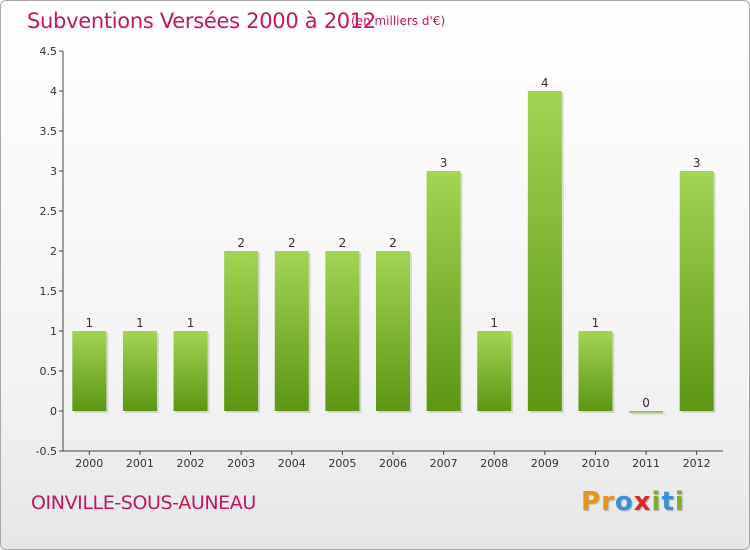 Image resolution: width=750 pixels, height=550 pixels. What do you see at coordinates (697, 463) in the screenshot?
I see `x-tick-label: 2012` at bounding box center [697, 463].